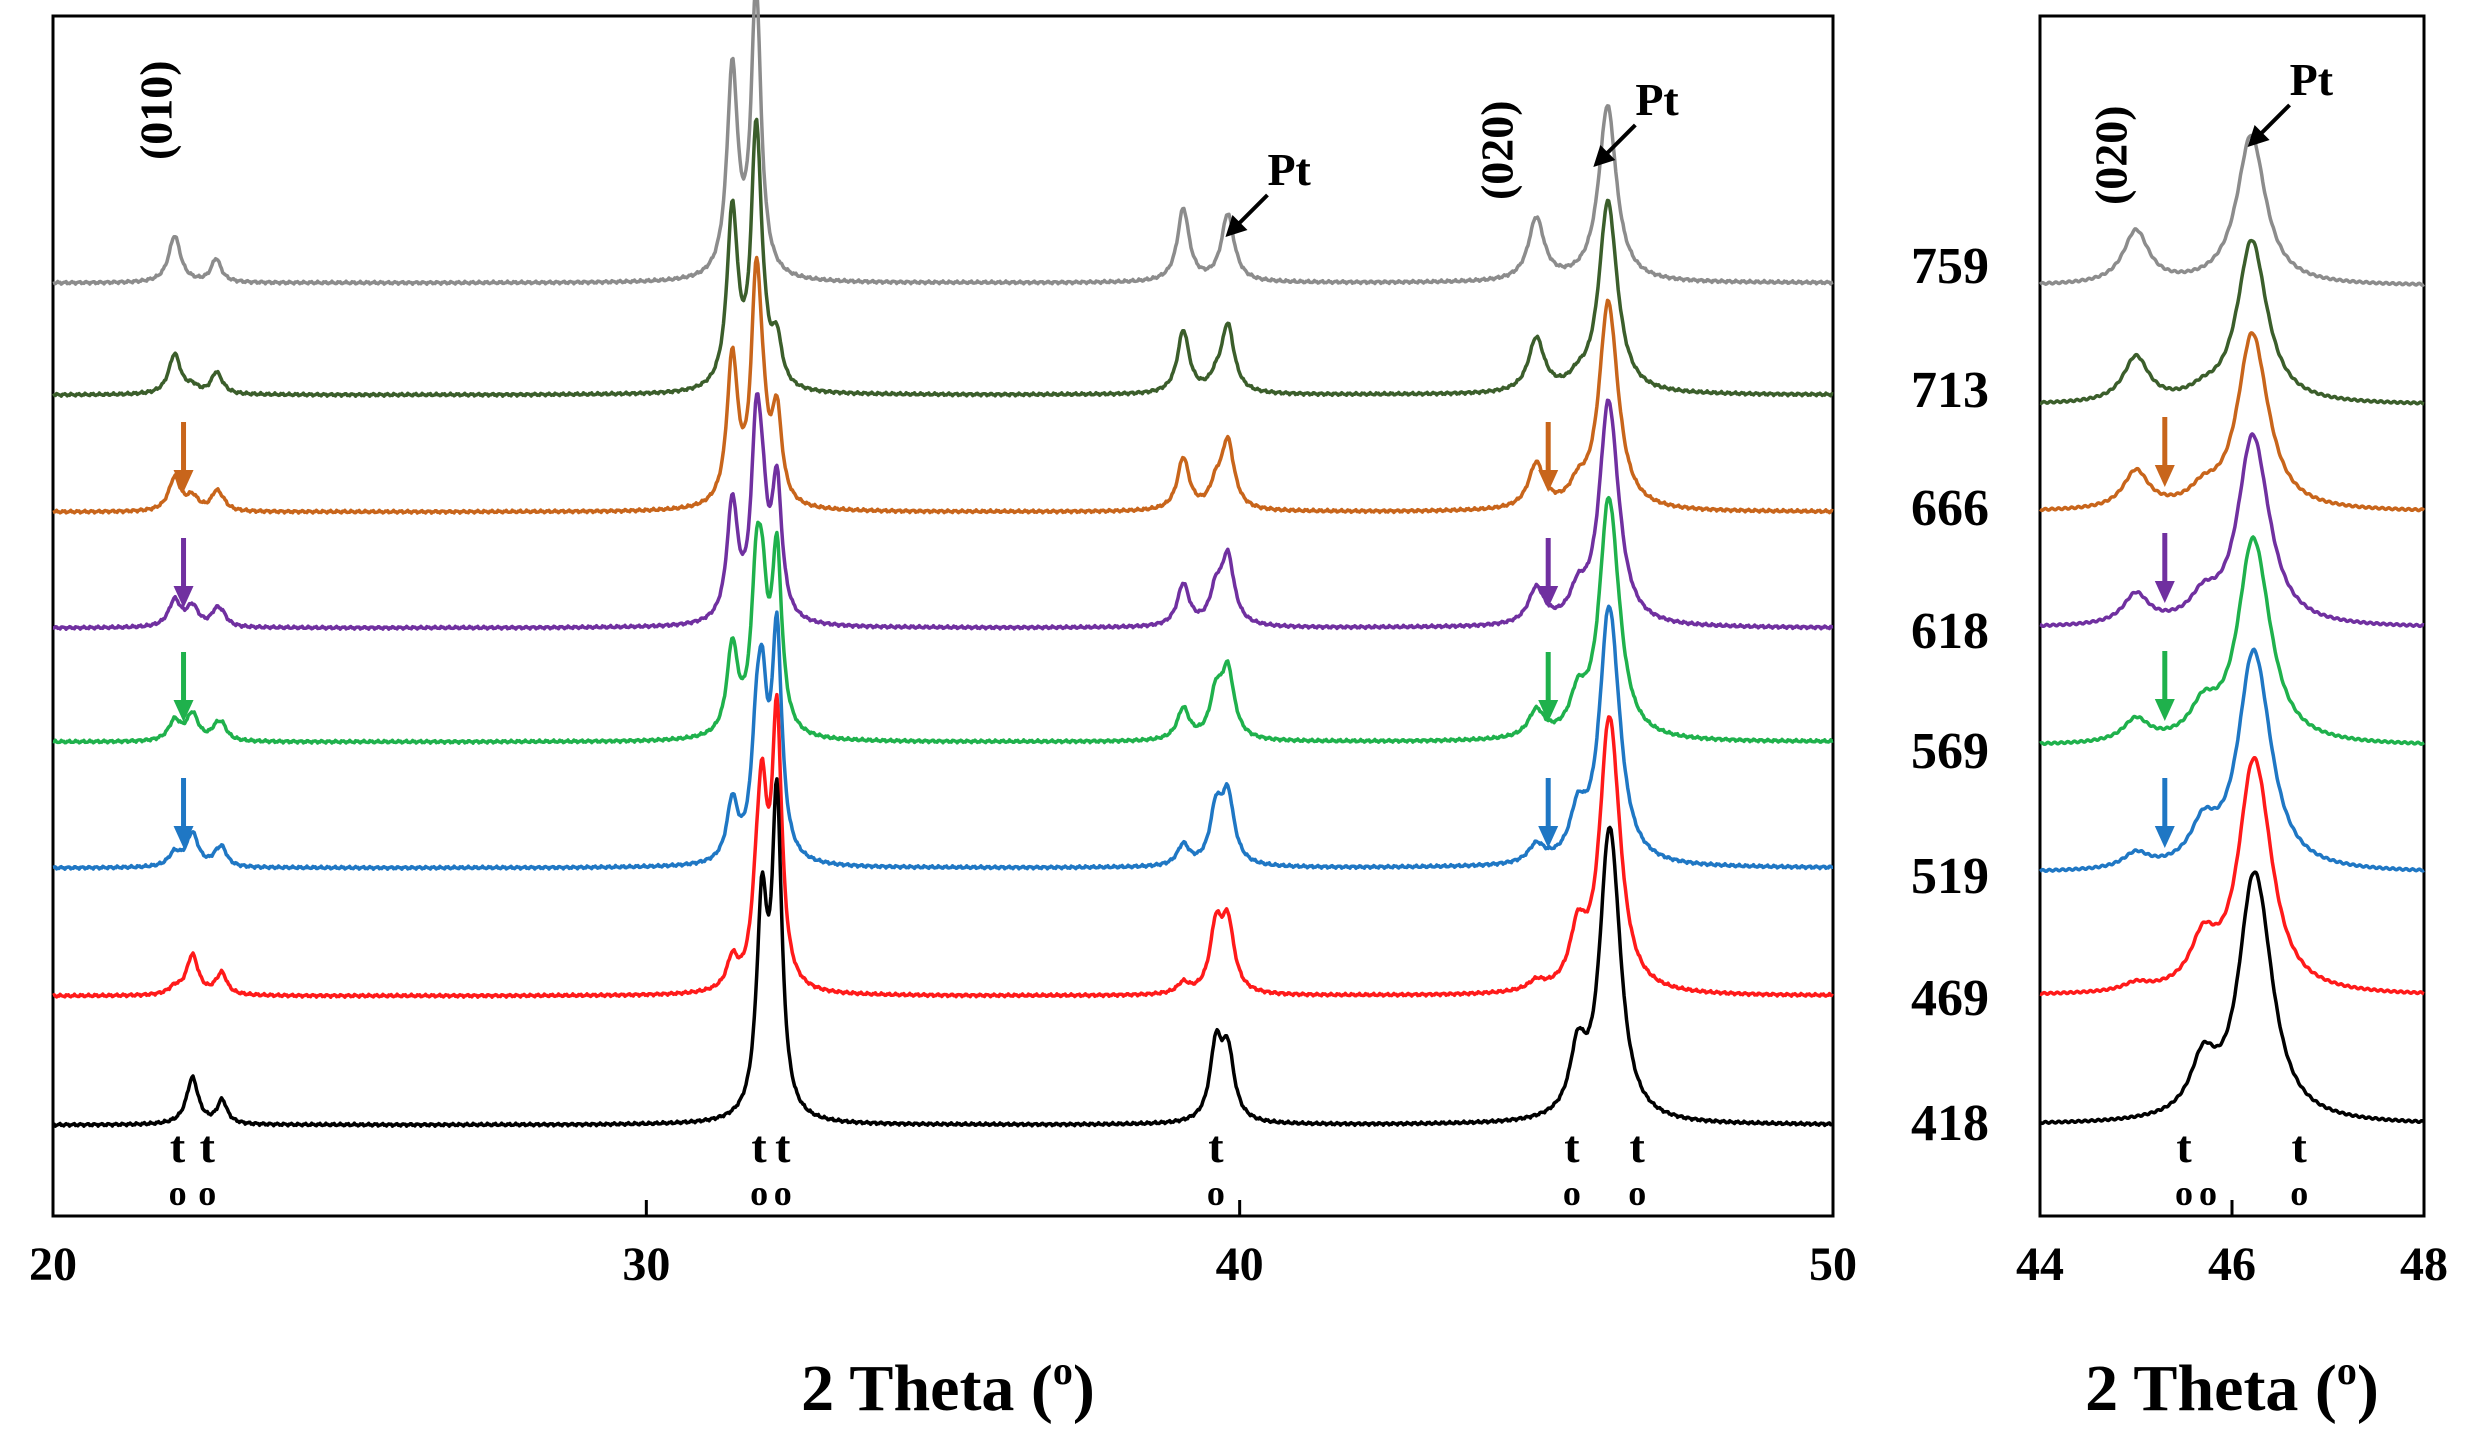 Image resolution: width=2471 pixels, height=1446 pixels. I want to click on x-tick-label: 30, so click(646, 1264).